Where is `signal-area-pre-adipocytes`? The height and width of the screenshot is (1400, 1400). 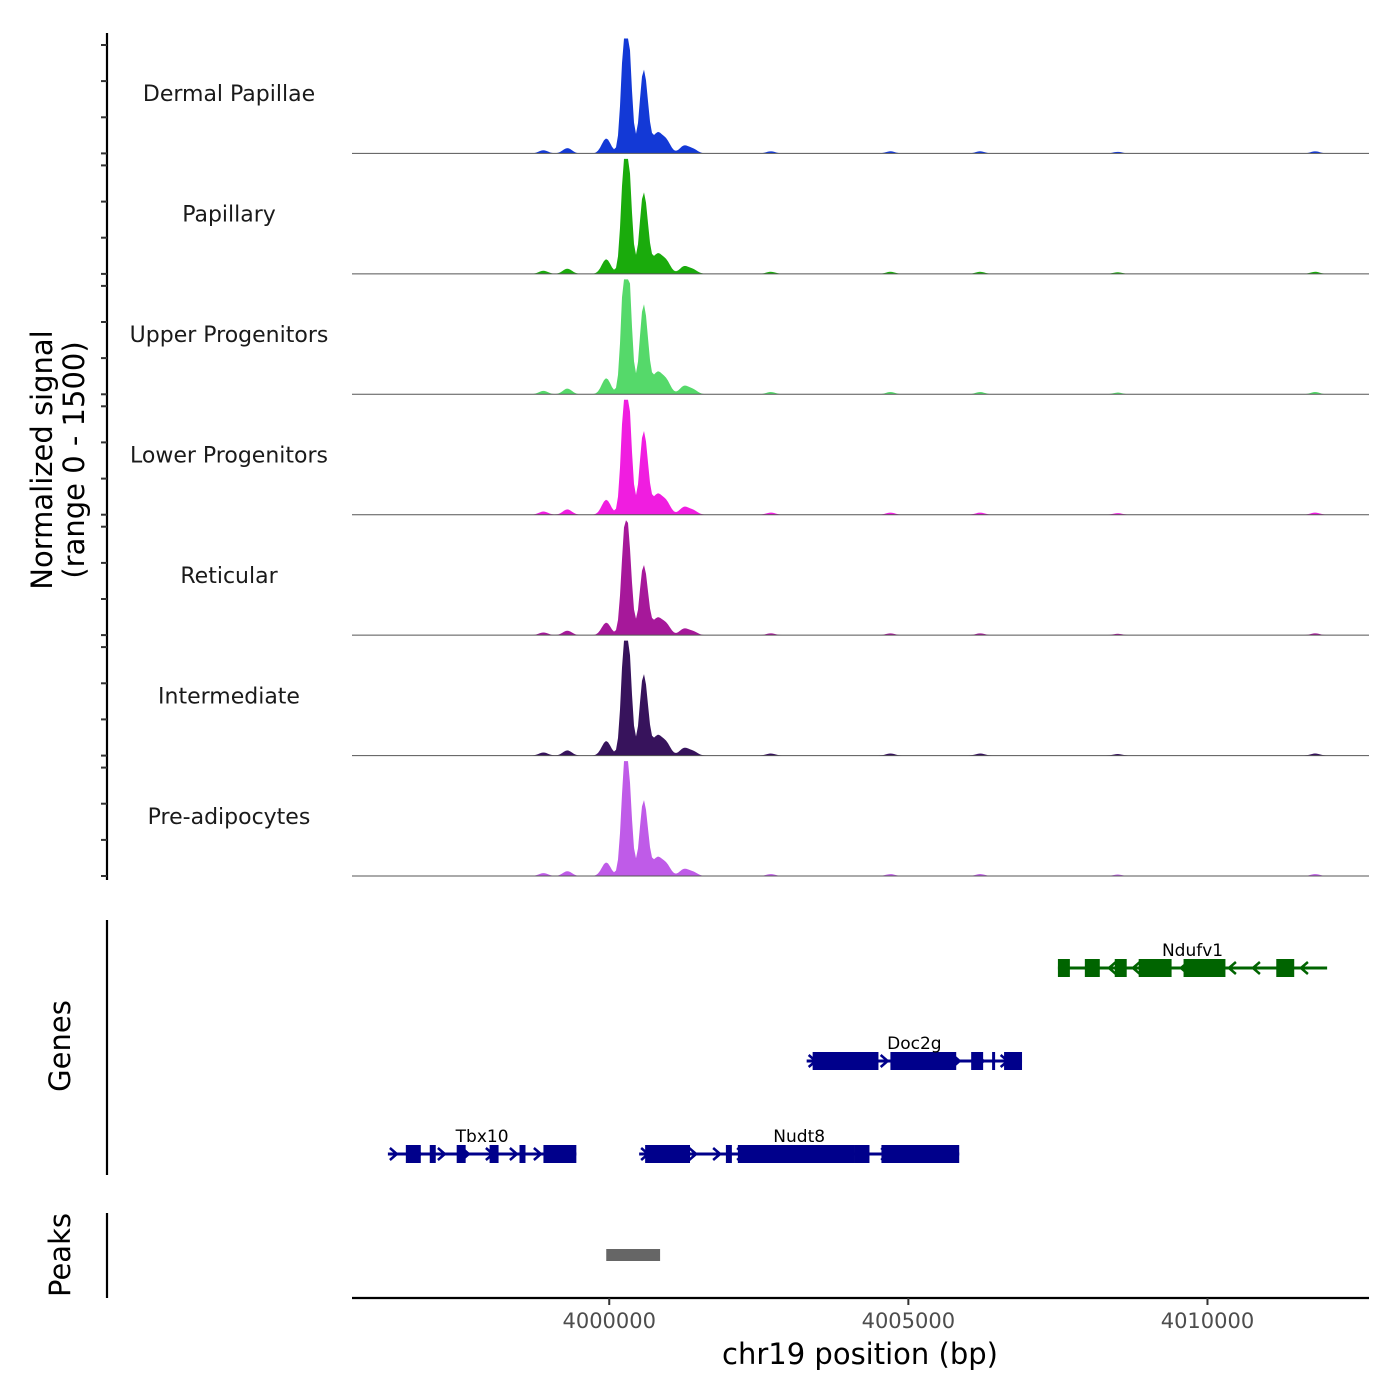 signal-area-pre-adipocytes is located at coordinates (860, 818).